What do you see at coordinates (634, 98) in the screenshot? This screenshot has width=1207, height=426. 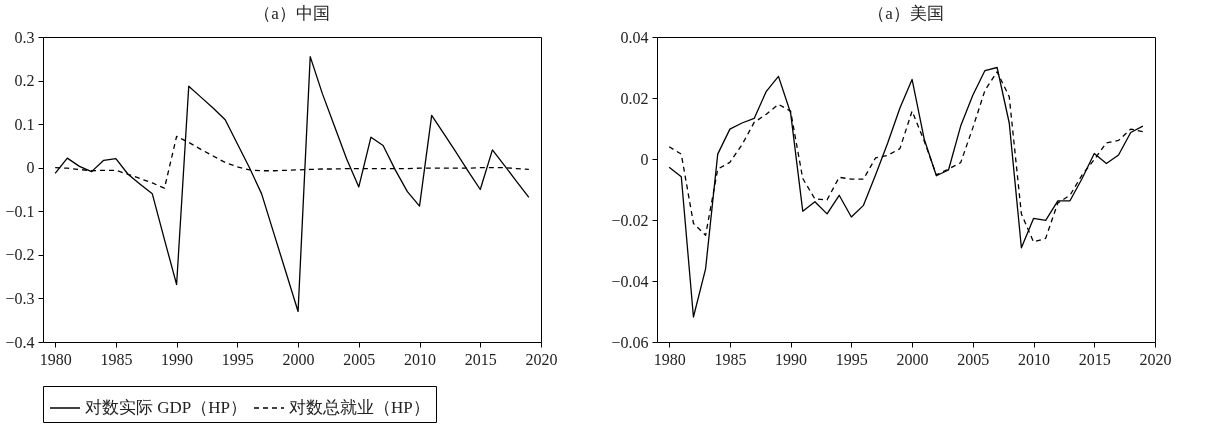 I see `y-tick-label: 0.02` at bounding box center [634, 98].